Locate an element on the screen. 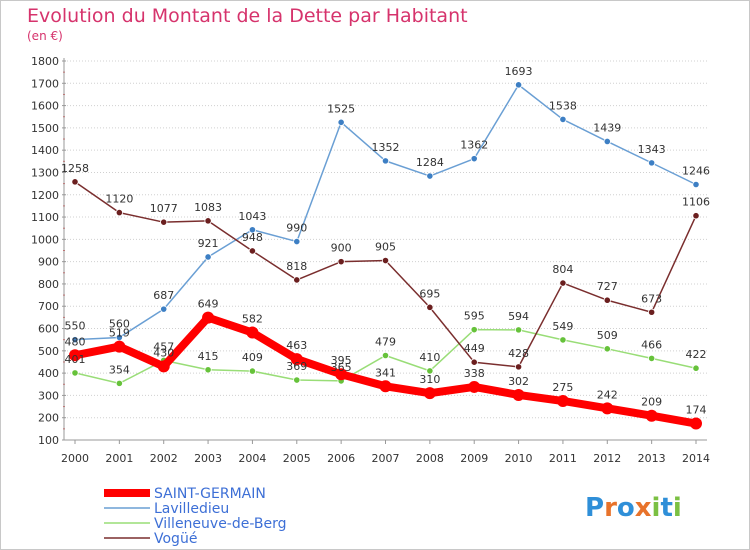 This screenshot has width=750, height=550. data-label-lavilledieu: 1352 is located at coordinates (386, 147).